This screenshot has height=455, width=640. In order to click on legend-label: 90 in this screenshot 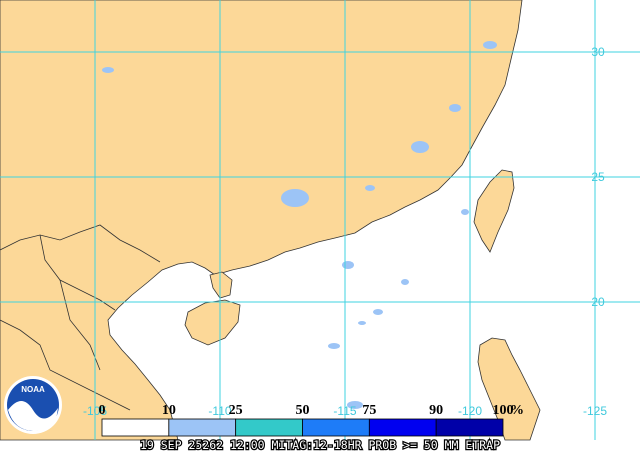, I will do `click(436, 410)`.